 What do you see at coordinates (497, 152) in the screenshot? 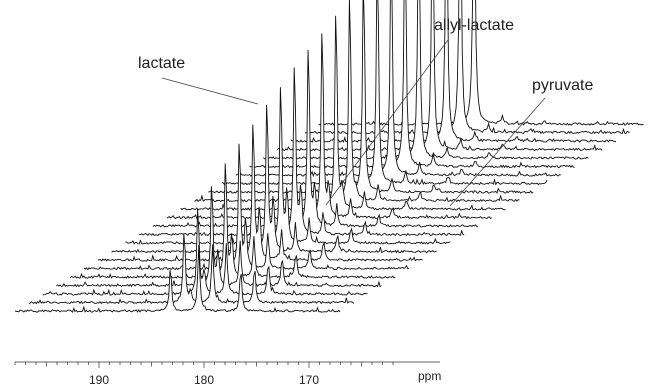
I see `pyruvate-leader-line` at bounding box center [497, 152].